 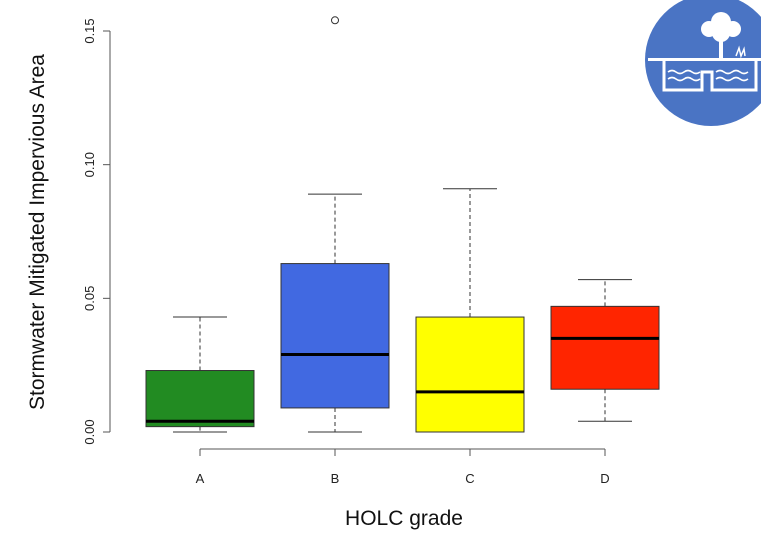 What do you see at coordinates (604, 478) in the screenshot?
I see `x-tick-label: D` at bounding box center [604, 478].